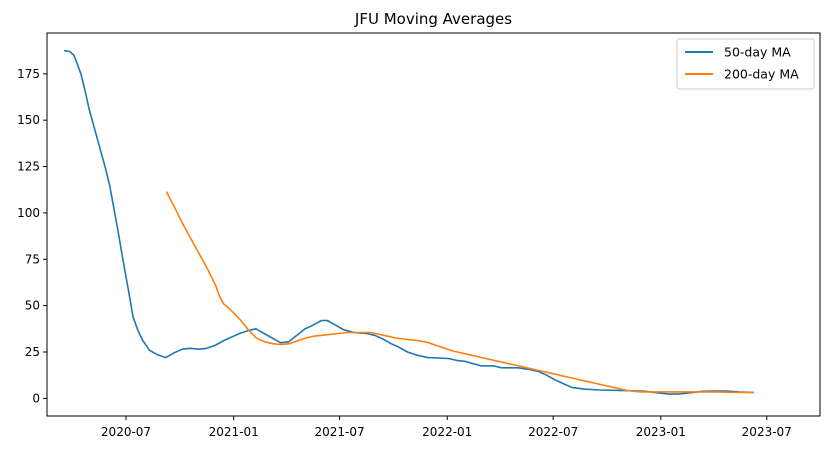  I want to click on x-tick-label: 2022-01, so click(447, 432).